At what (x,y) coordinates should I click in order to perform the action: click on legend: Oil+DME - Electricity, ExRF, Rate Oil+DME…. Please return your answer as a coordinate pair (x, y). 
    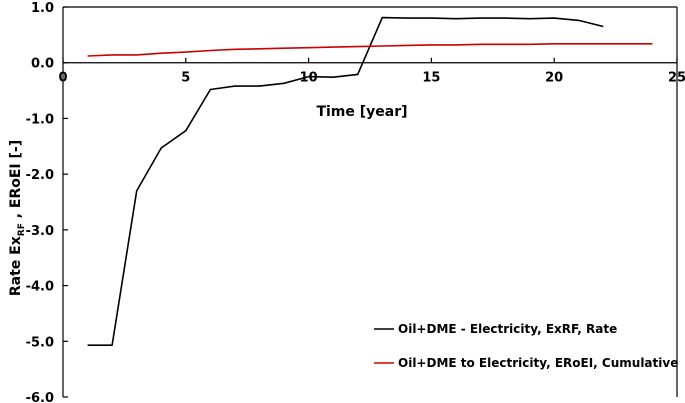
    Looking at the image, I should click on (526, 346).